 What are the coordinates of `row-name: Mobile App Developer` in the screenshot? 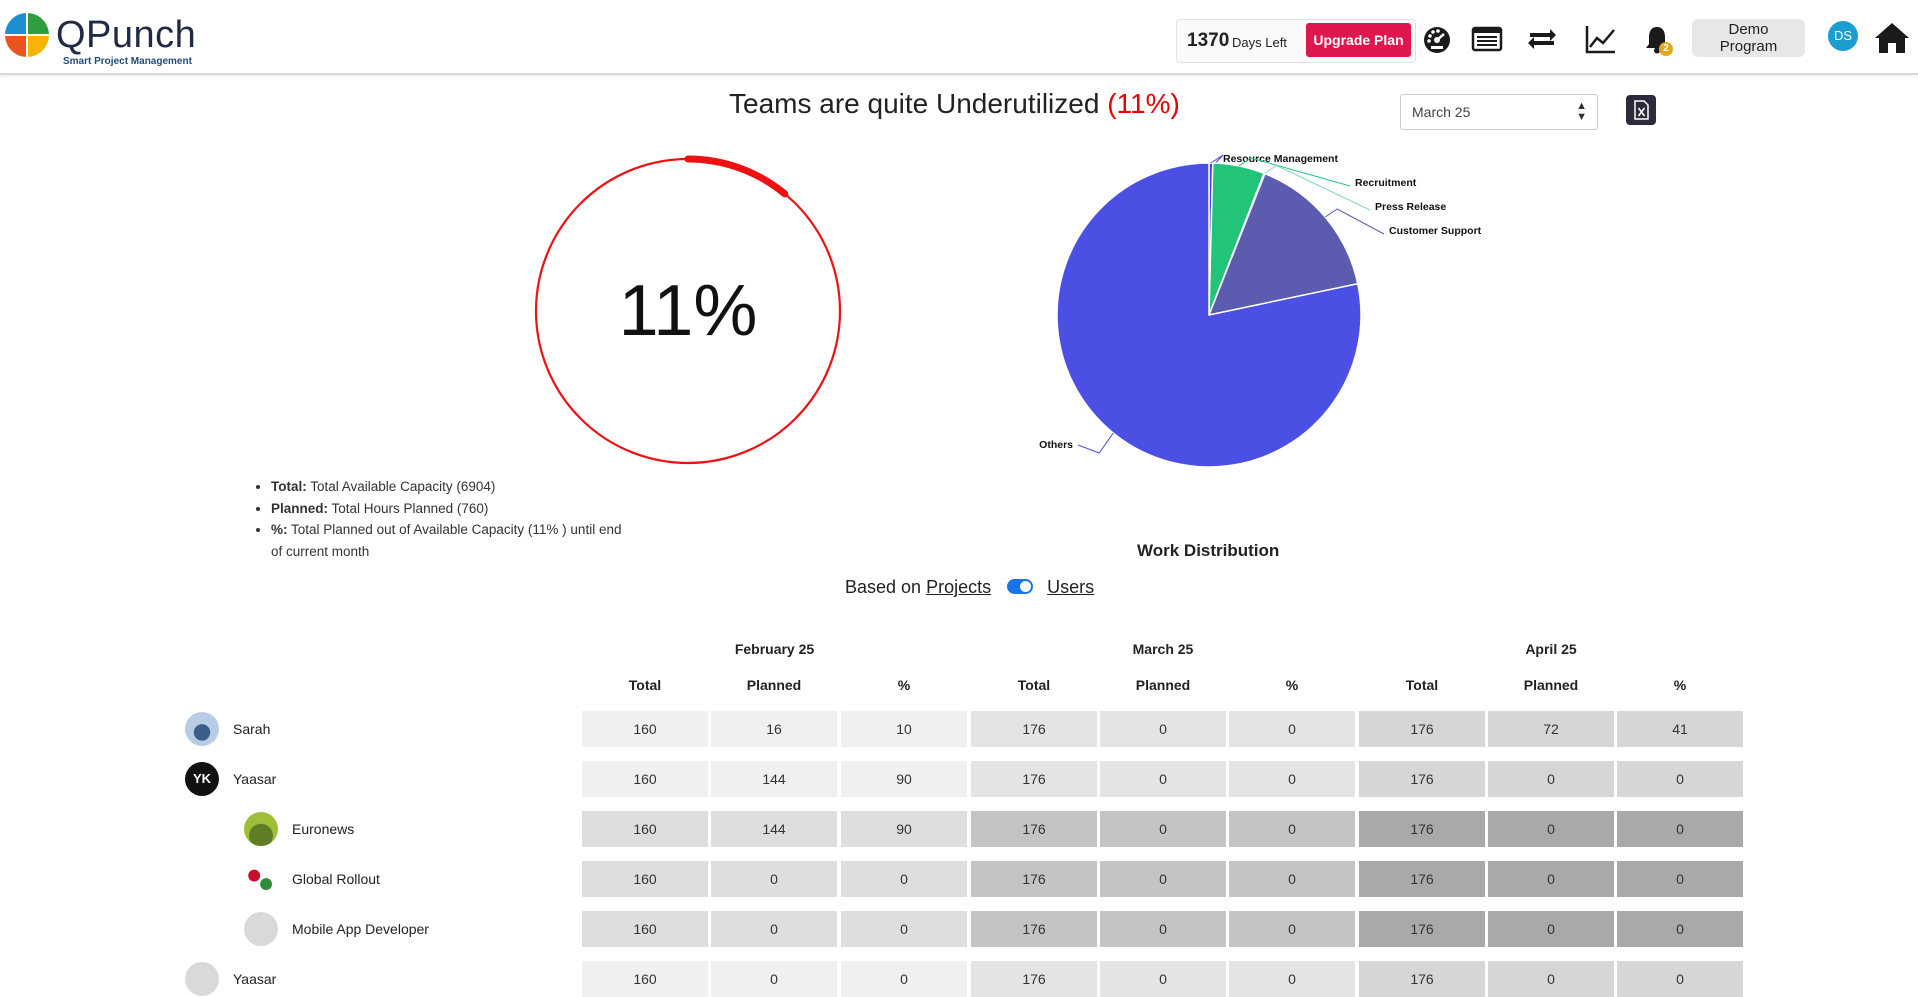 It's located at (360, 929).